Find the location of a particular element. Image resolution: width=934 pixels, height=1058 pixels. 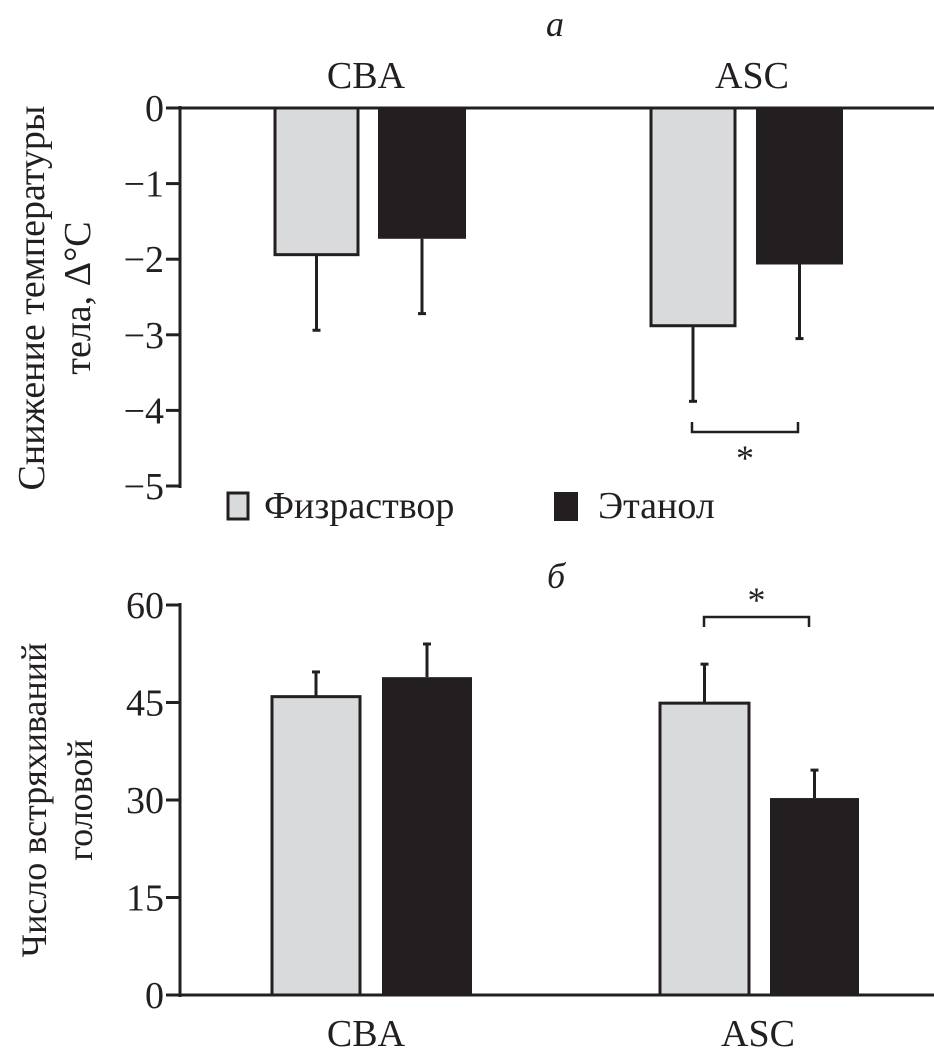

panel-b-ylabel-line1: Число встряхиваний is located at coordinates (34, 800).